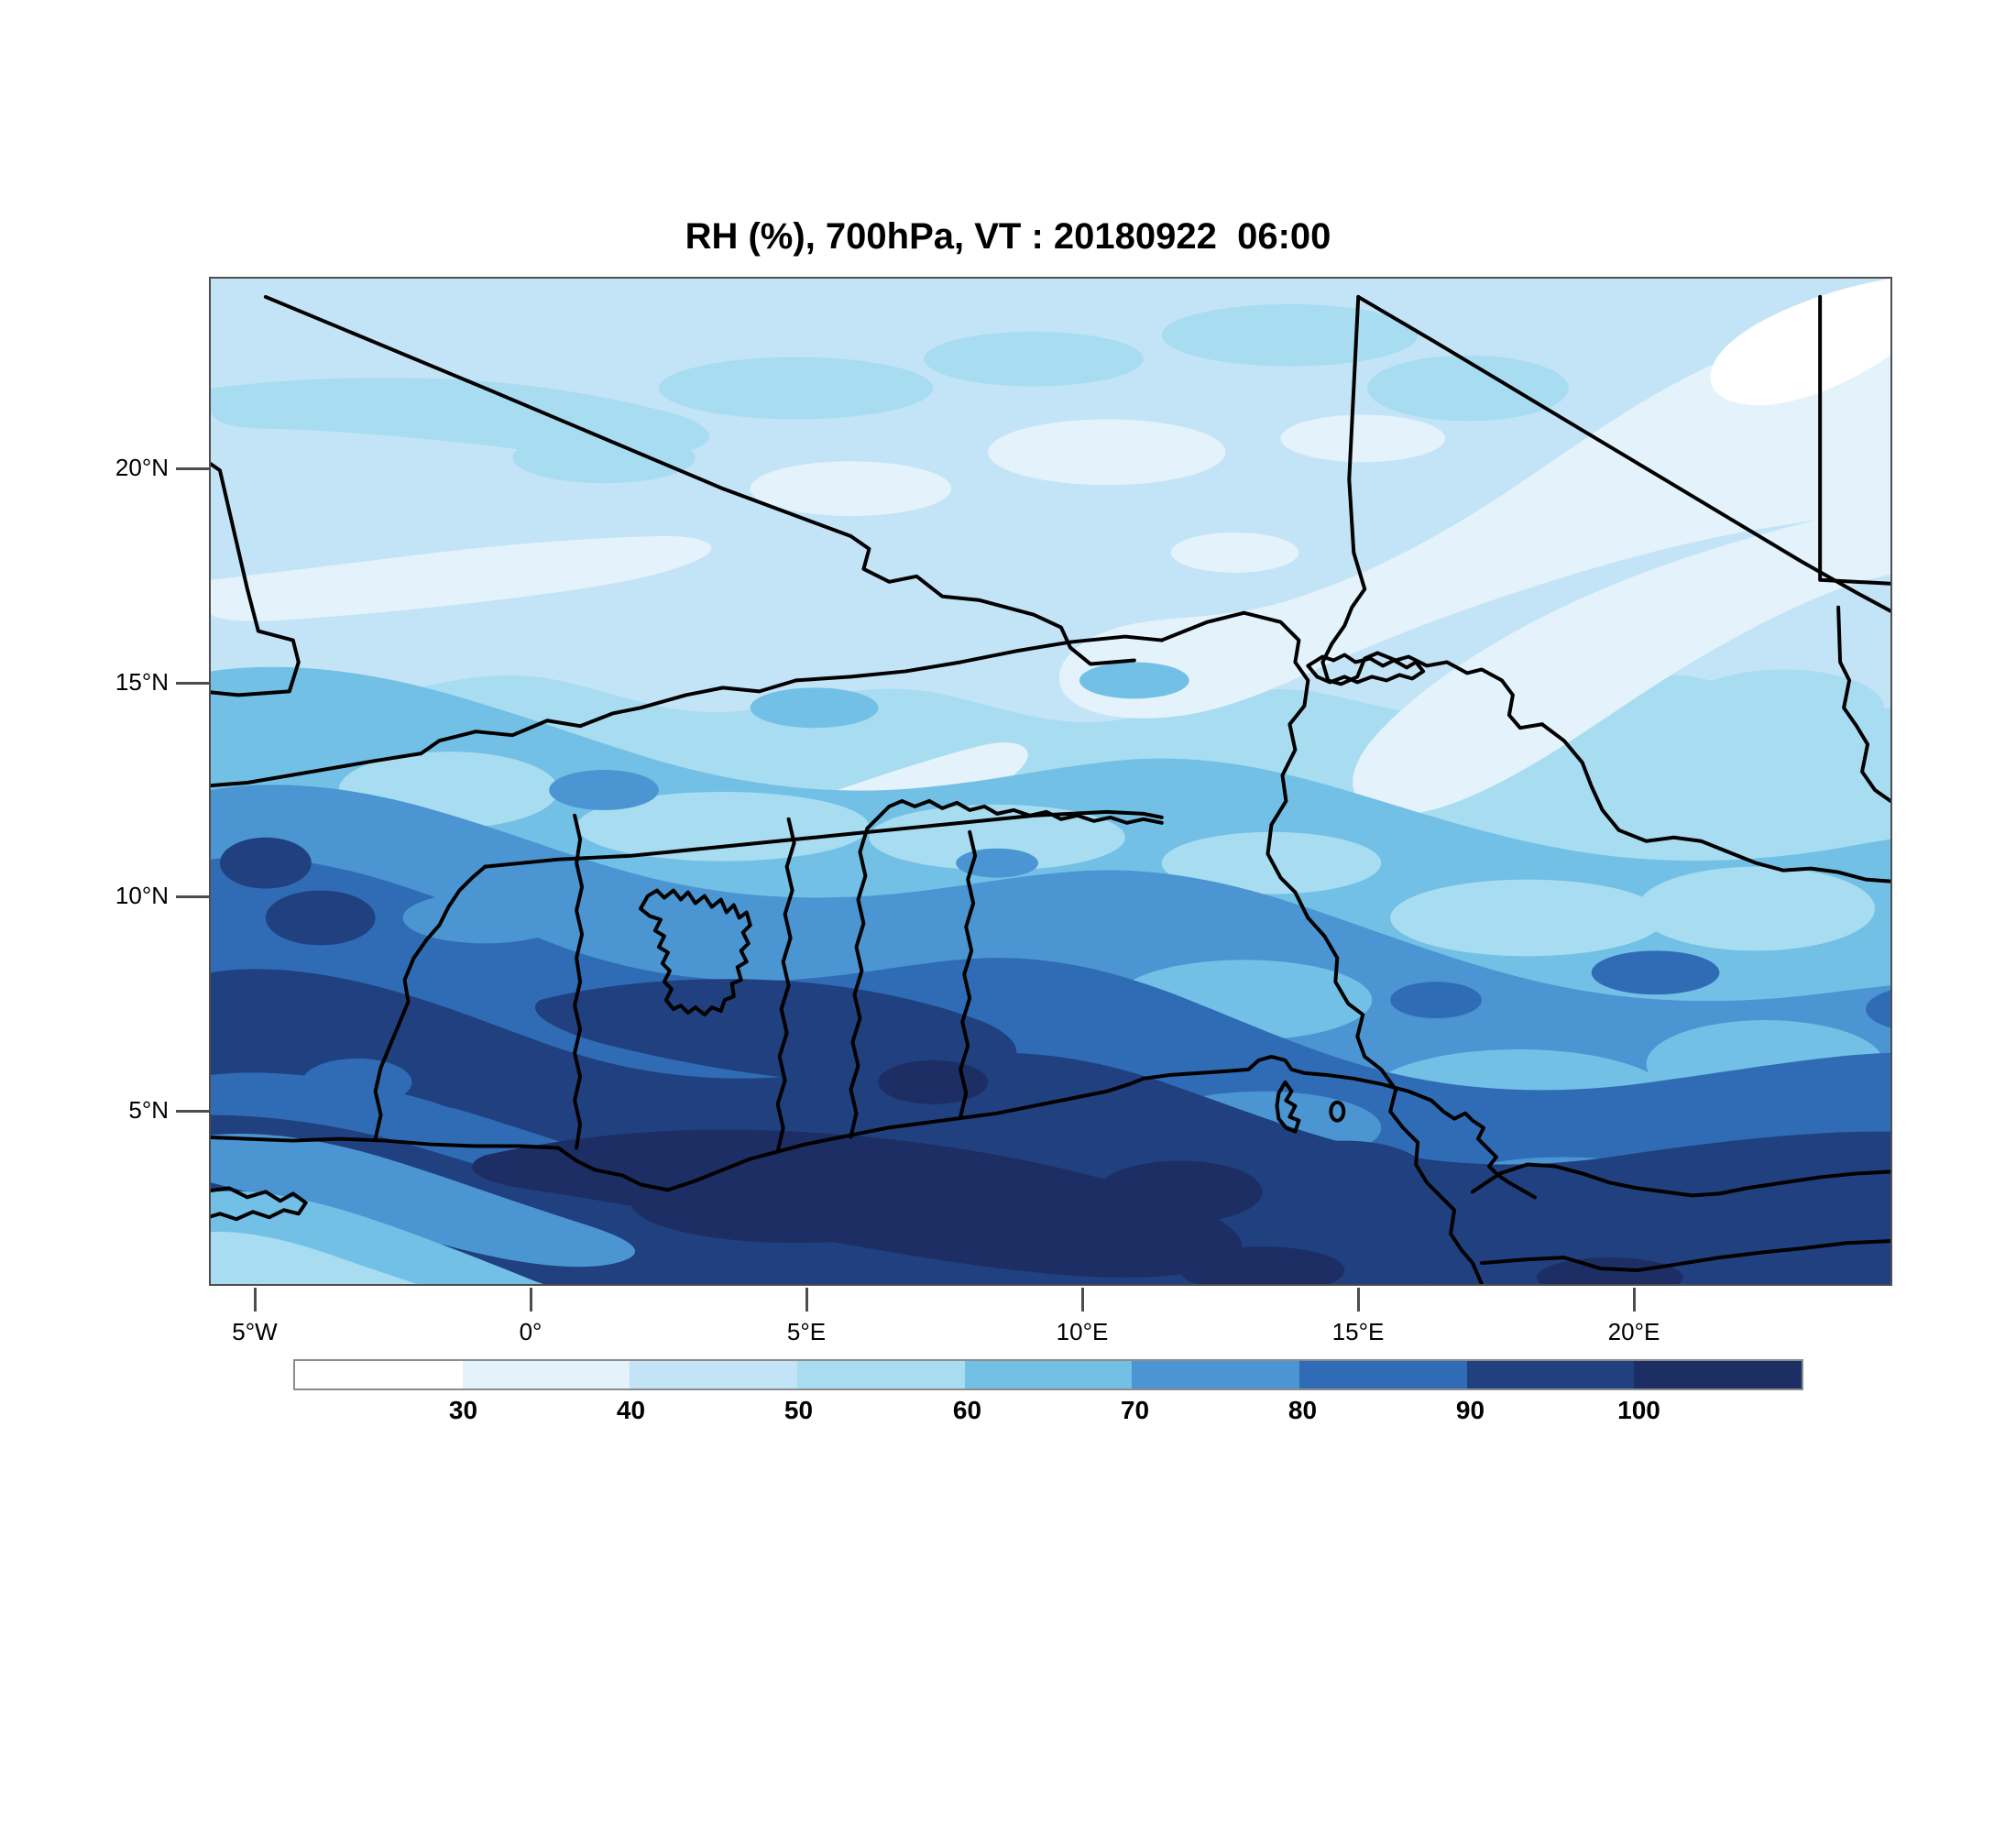 The image size is (2016, 1833). Describe the element at coordinates (142, 682) in the screenshot. I see `lat-label-15n: 15°N` at that location.